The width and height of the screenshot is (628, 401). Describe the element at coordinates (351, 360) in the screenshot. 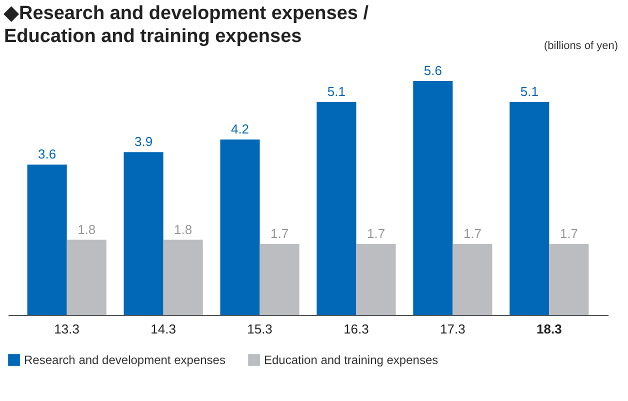

I see `legend-label: Education and training expenses` at that location.